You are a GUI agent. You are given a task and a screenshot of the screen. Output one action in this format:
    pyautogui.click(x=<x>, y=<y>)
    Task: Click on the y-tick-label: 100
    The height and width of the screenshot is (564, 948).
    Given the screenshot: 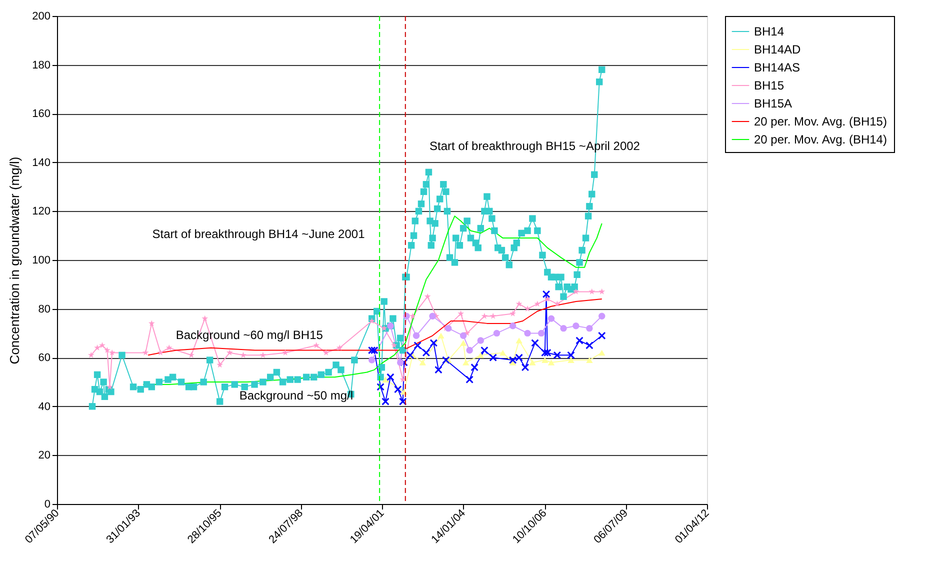 What is the action you would take?
    pyautogui.click(x=41, y=260)
    